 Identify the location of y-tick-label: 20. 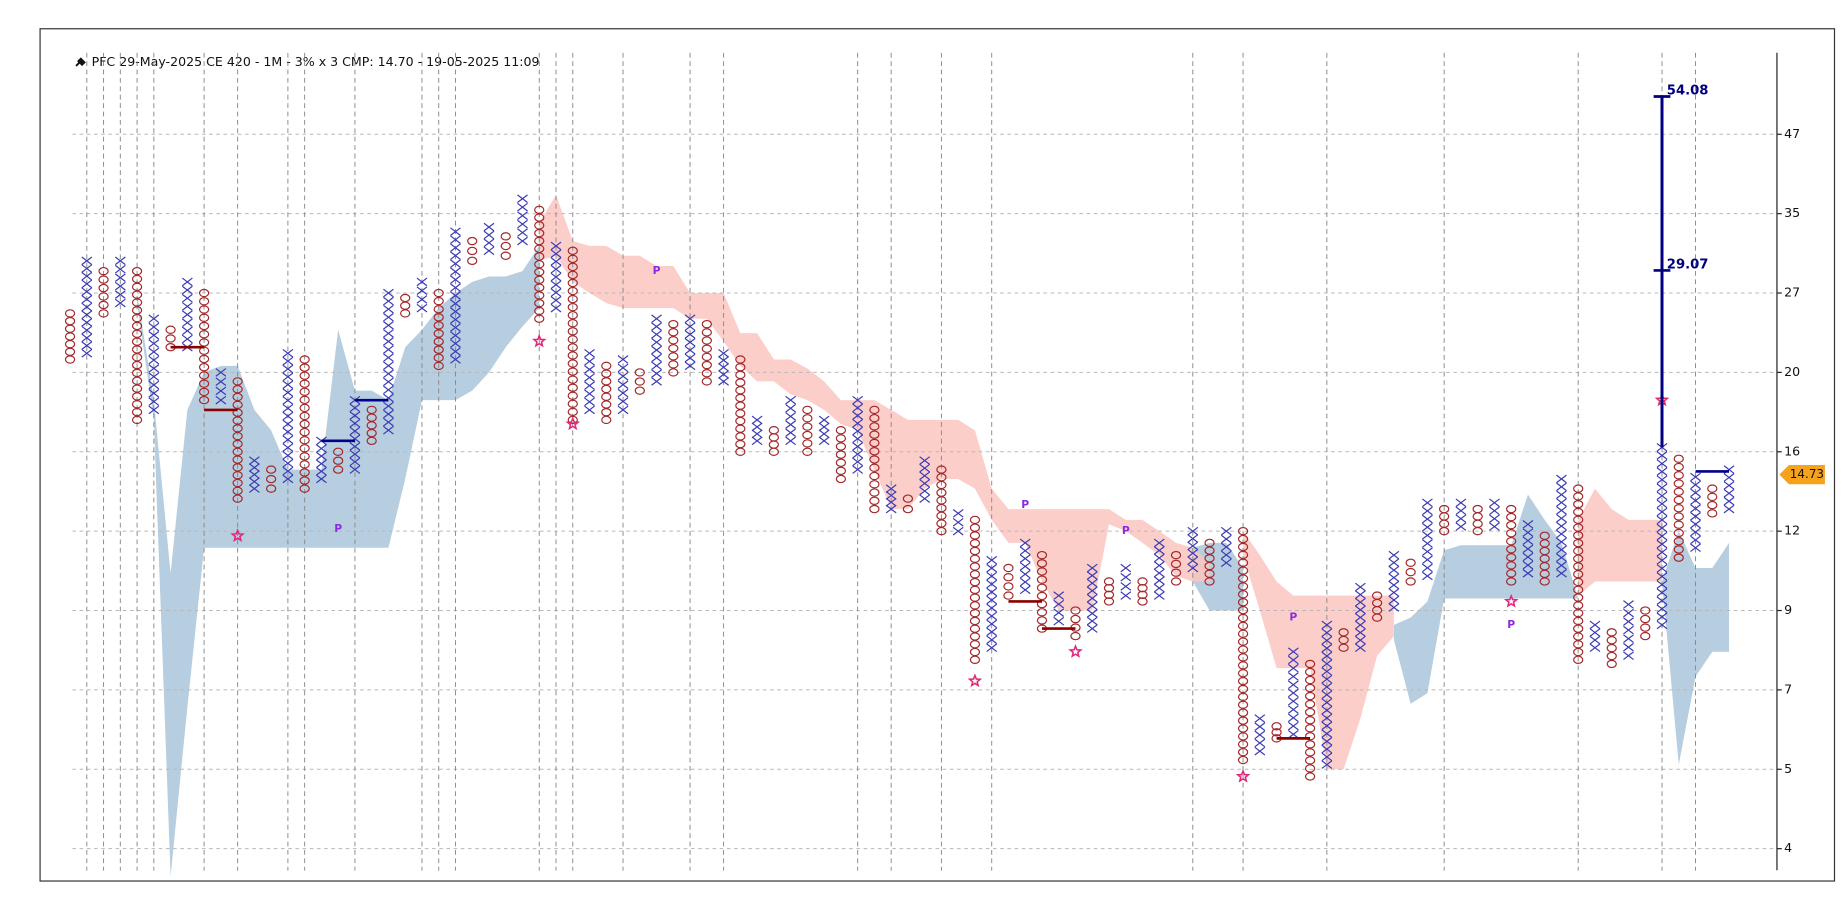
(1792, 371).